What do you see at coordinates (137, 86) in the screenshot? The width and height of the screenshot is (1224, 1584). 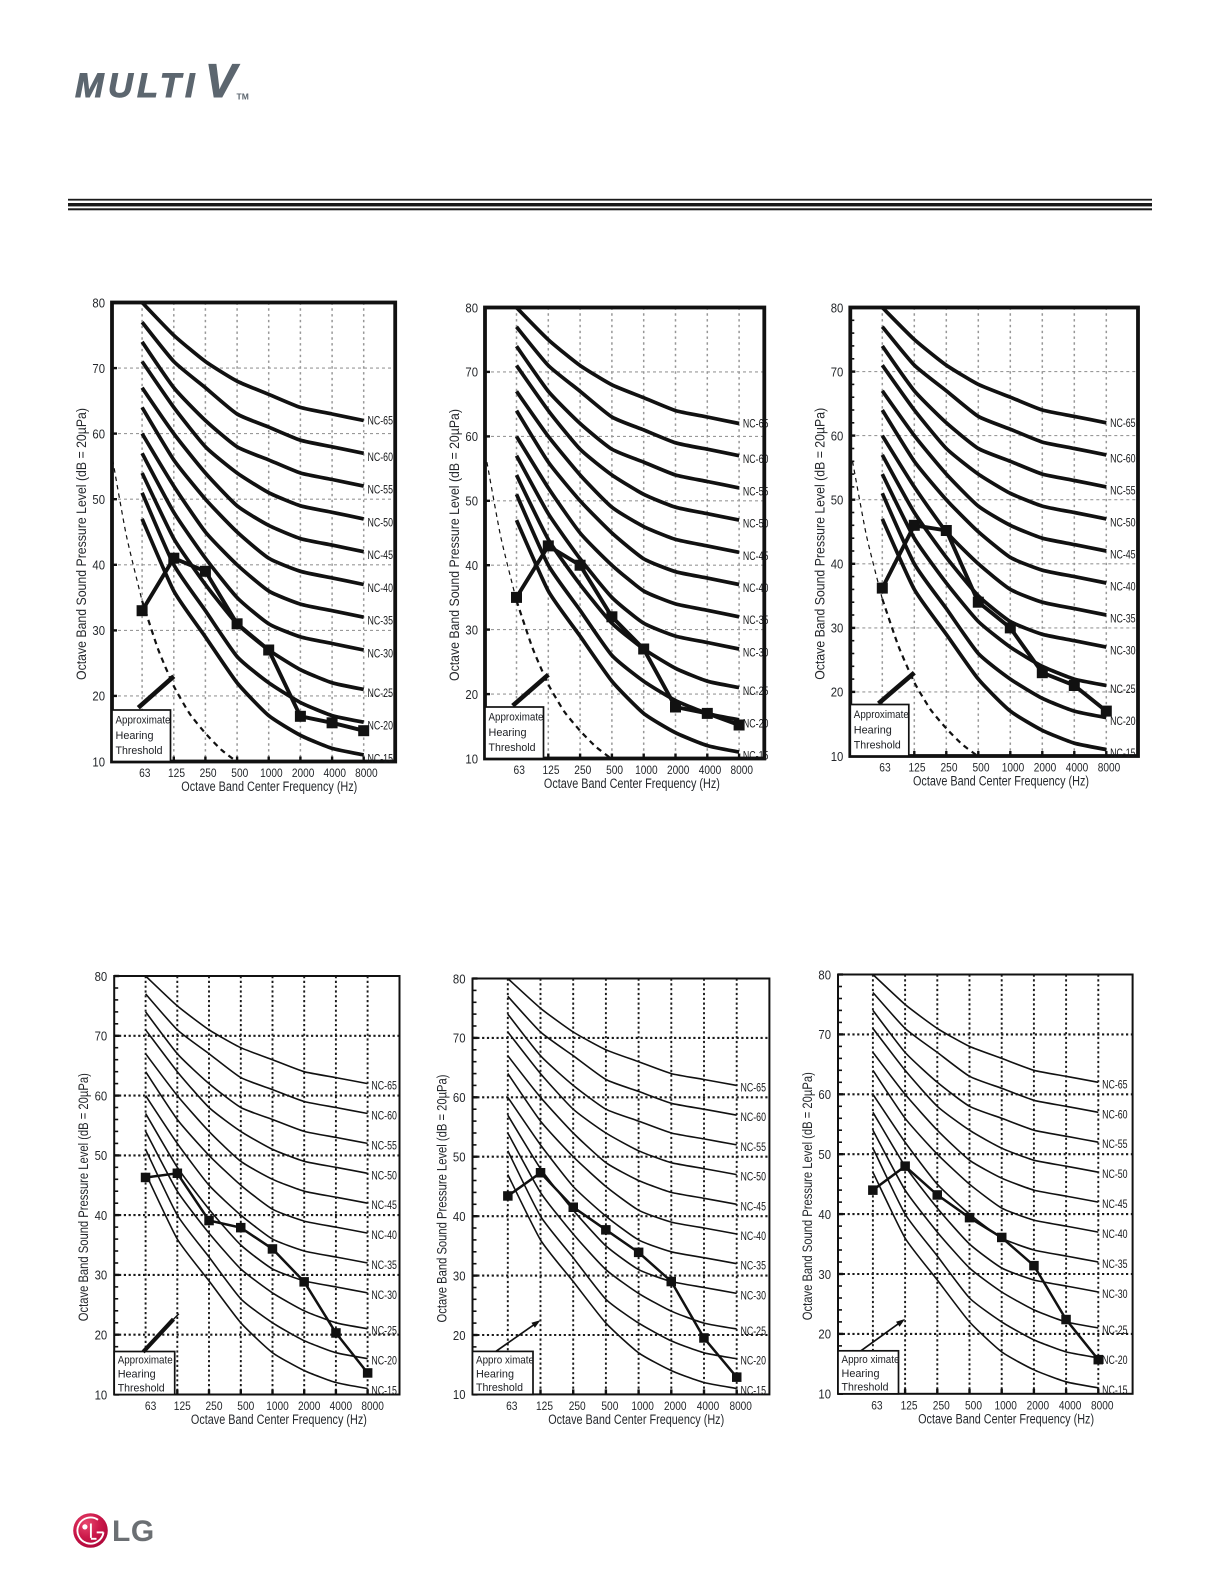 I see `svg-text: MULTI` at bounding box center [137, 86].